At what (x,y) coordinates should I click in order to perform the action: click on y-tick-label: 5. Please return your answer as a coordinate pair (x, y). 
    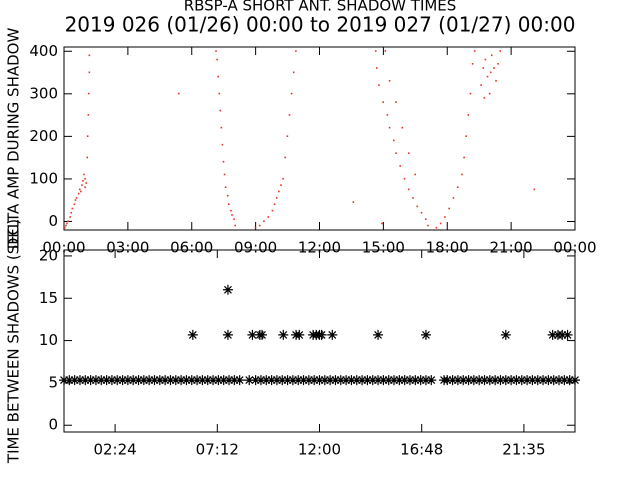
    Looking at the image, I should click on (53, 382).